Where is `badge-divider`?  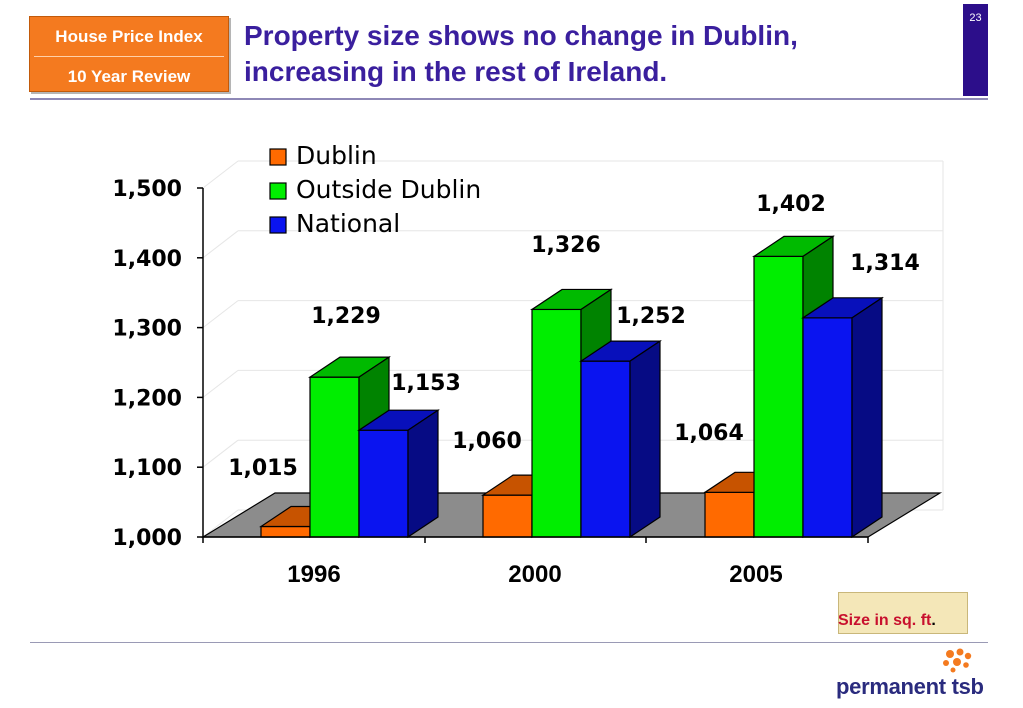
badge-divider is located at coordinates (129, 56).